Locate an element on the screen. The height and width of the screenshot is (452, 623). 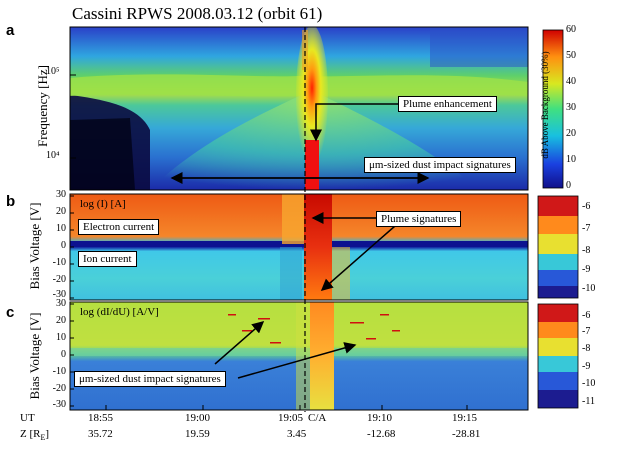
panel-c-ytick: -20 is located at coordinates (59, 388).